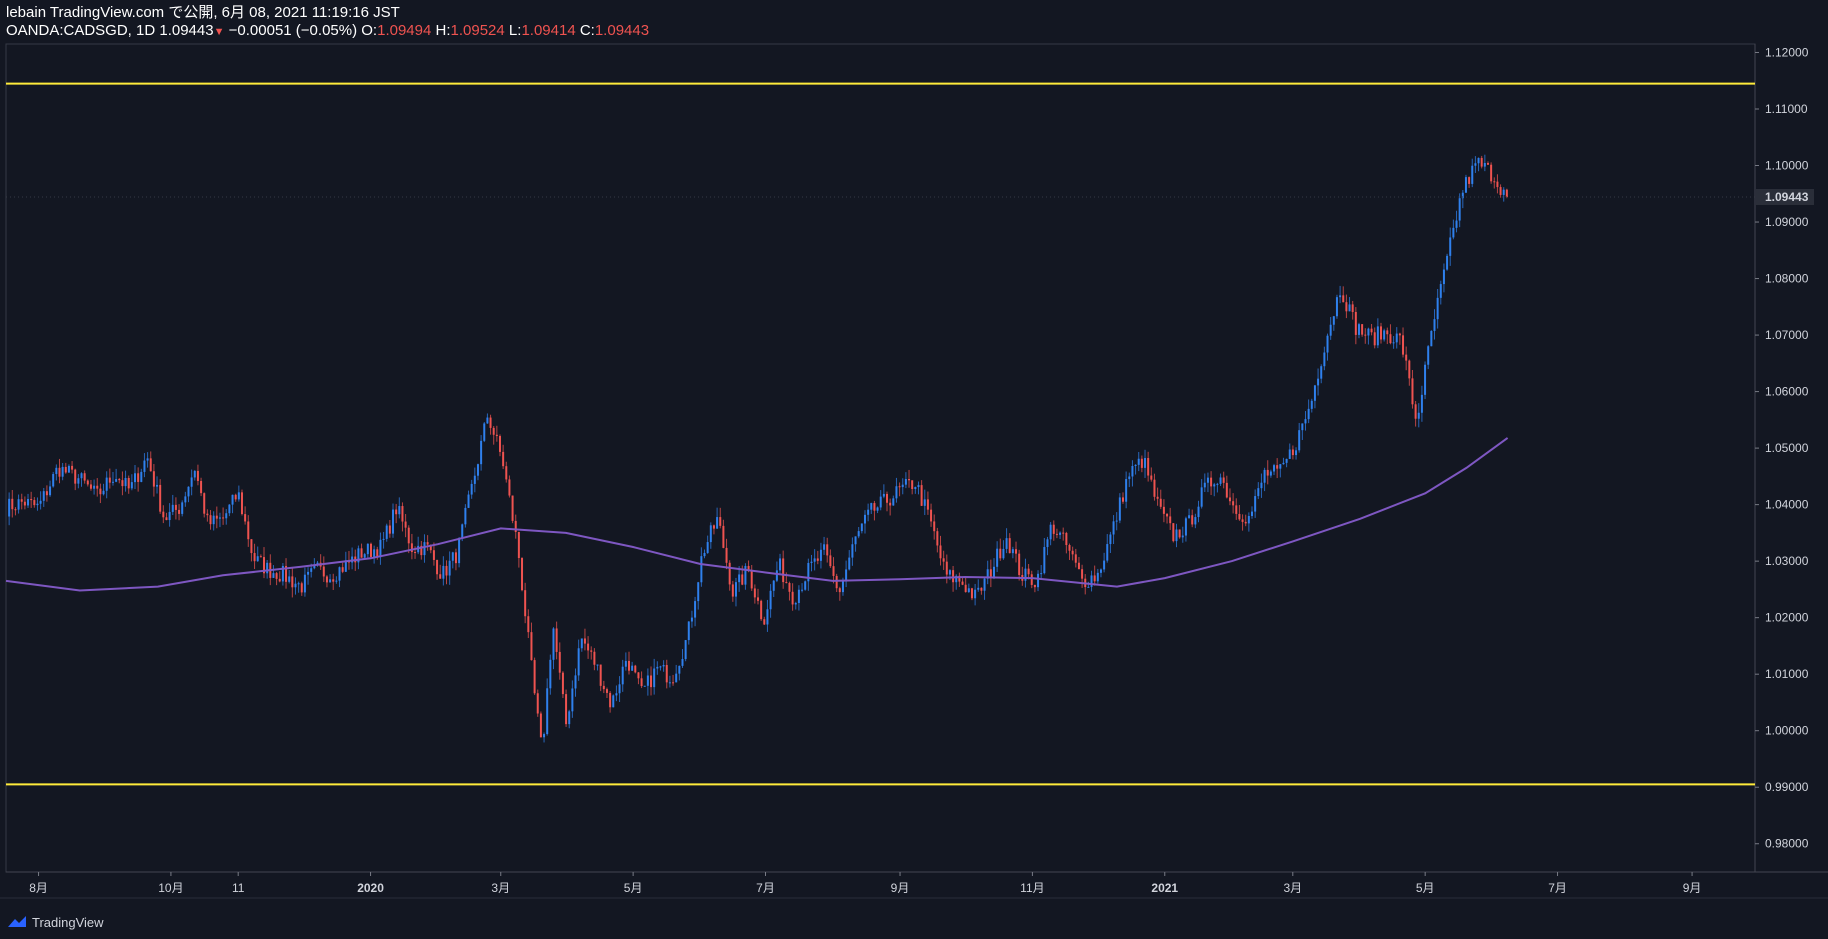 This screenshot has width=1828, height=939. Describe the element at coordinates (1787, 222) in the screenshot. I see `y-tick-label: 1.09000` at that location.